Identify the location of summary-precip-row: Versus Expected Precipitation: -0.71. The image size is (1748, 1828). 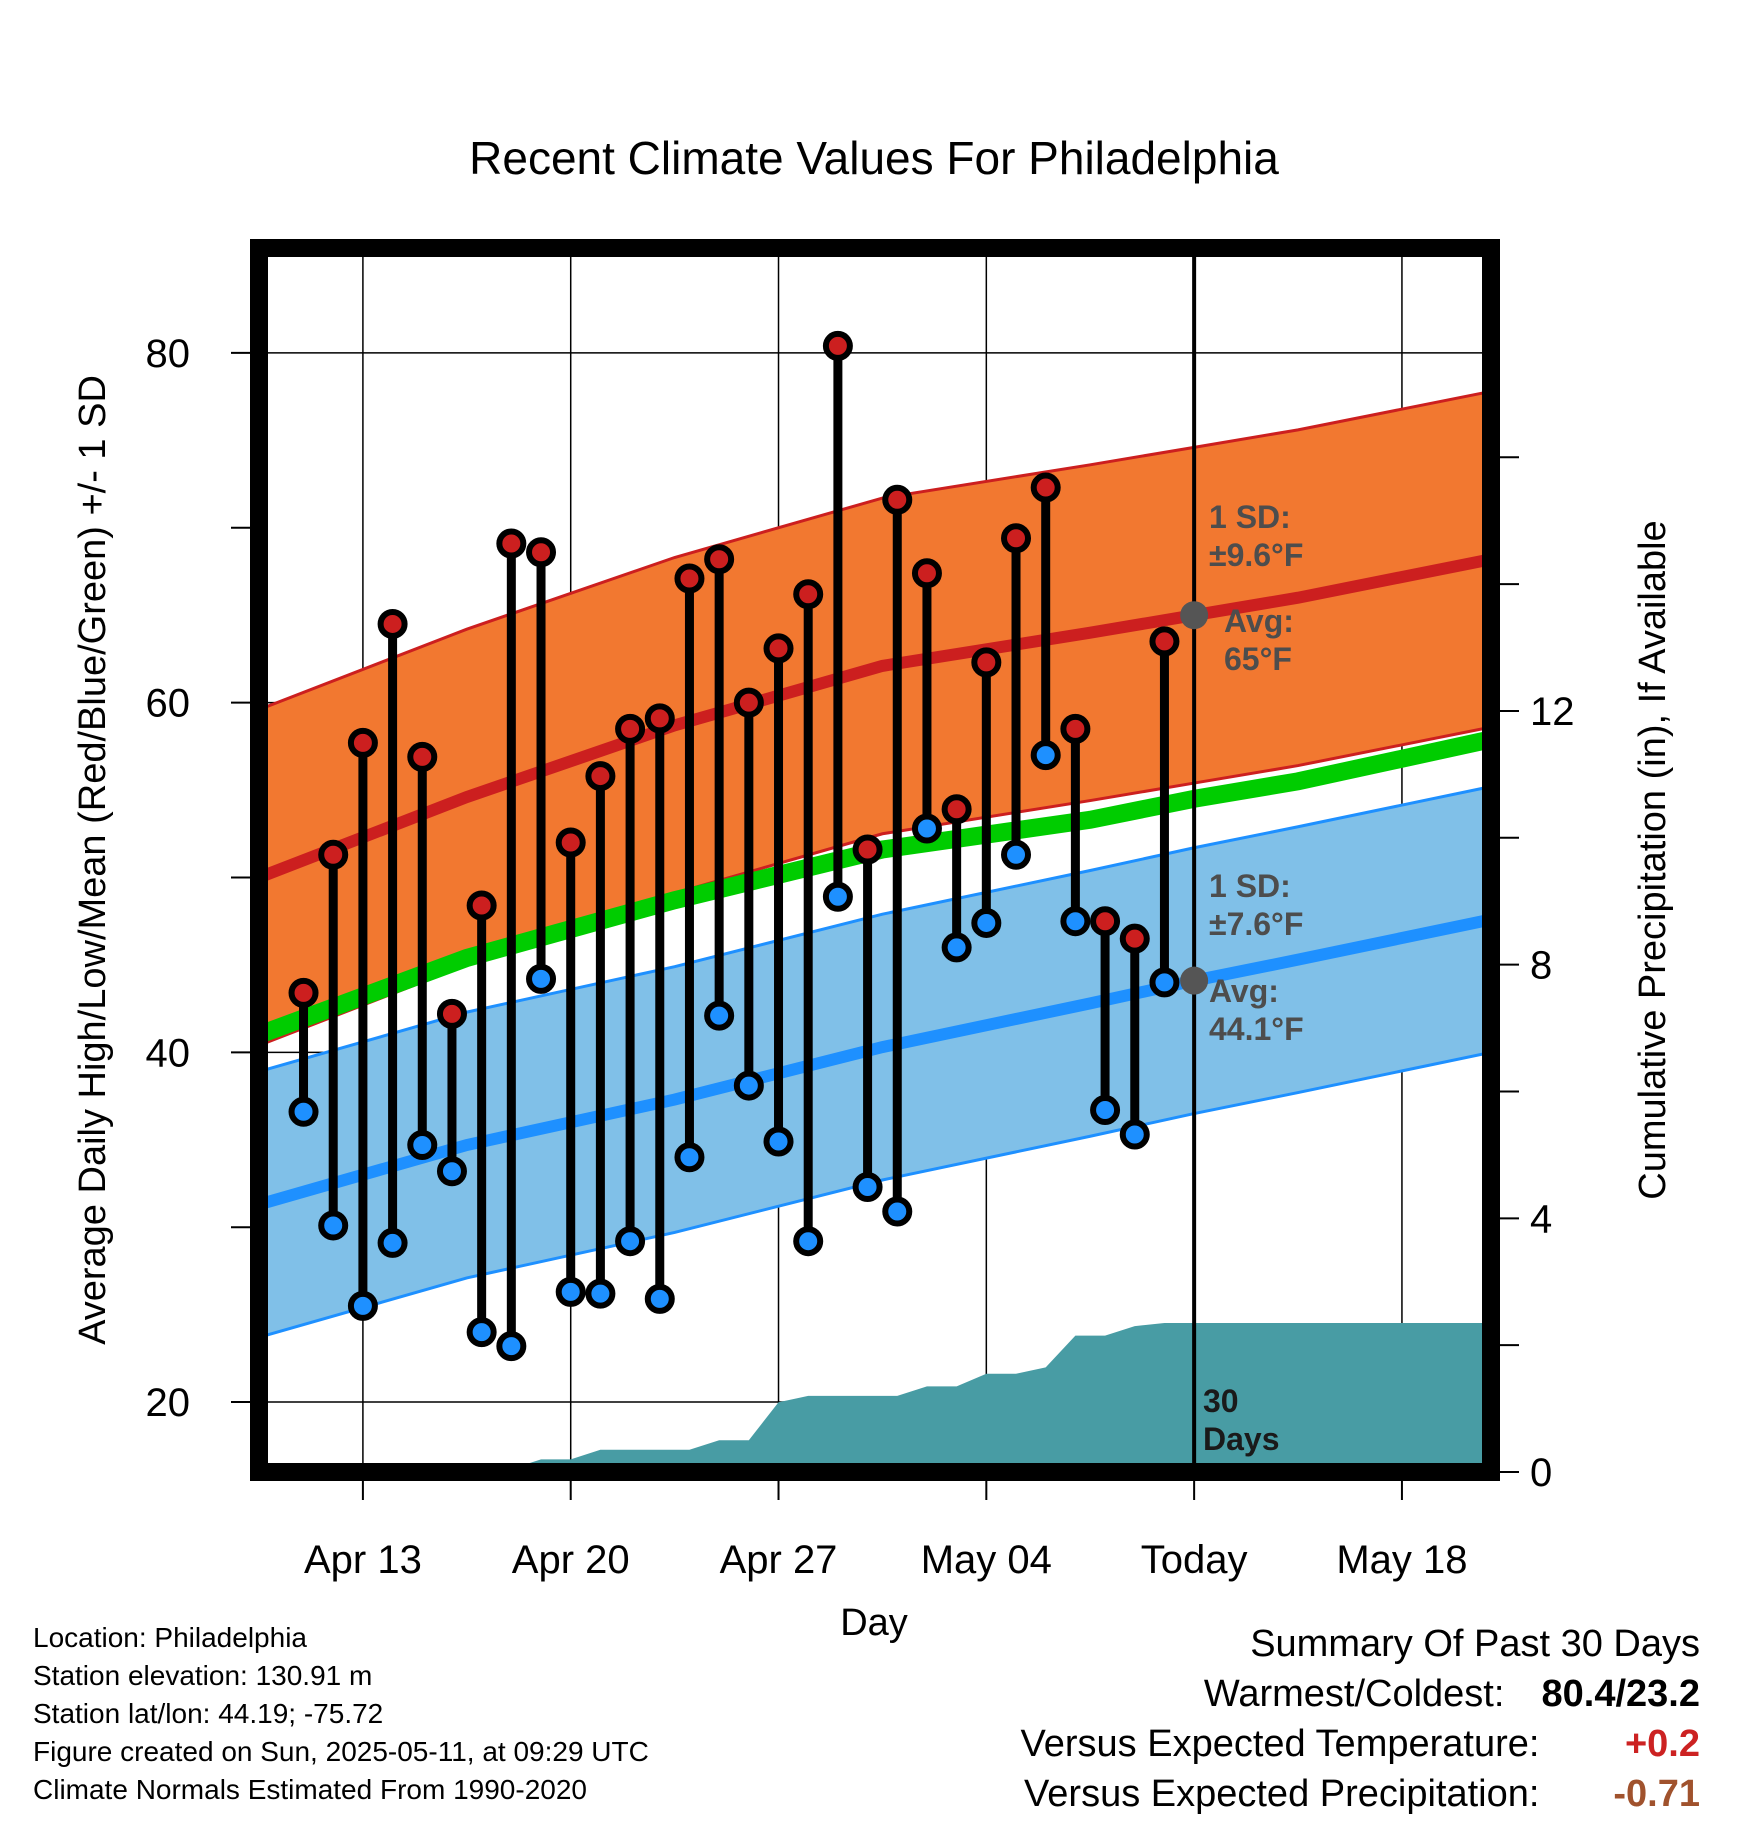
(1360, 1794).